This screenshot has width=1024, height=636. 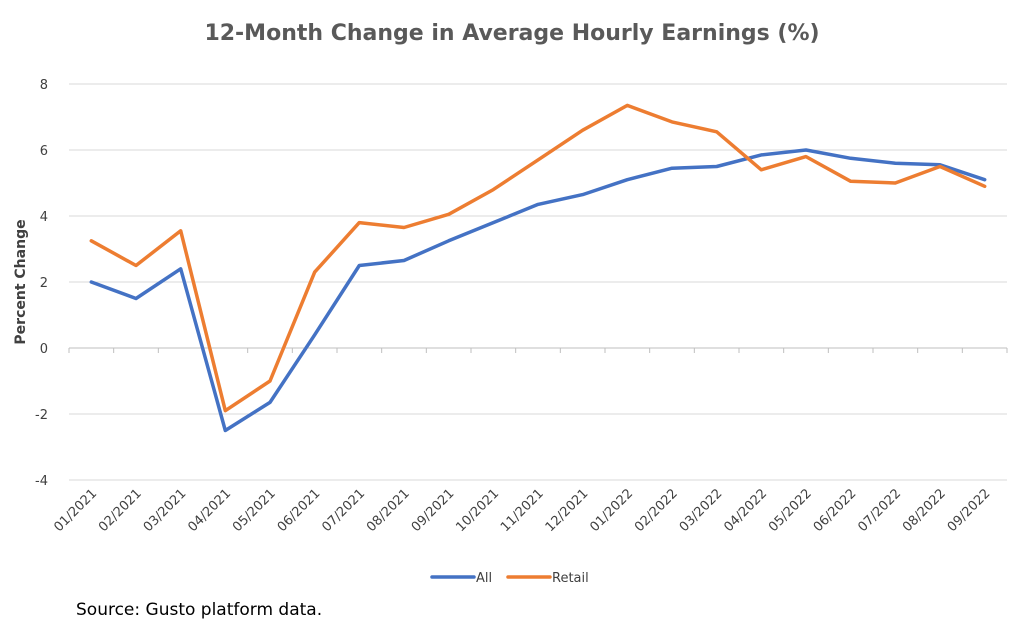 What do you see at coordinates (165, 510) in the screenshot?
I see `x-tick-label: 03/2021` at bounding box center [165, 510].